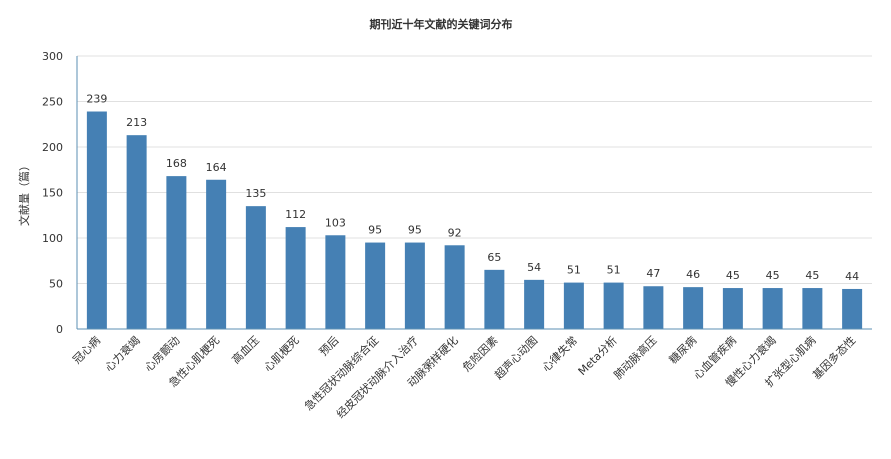  Describe the element at coordinates (56, 284) in the screenshot. I see `y-tick-label: 50` at that location.